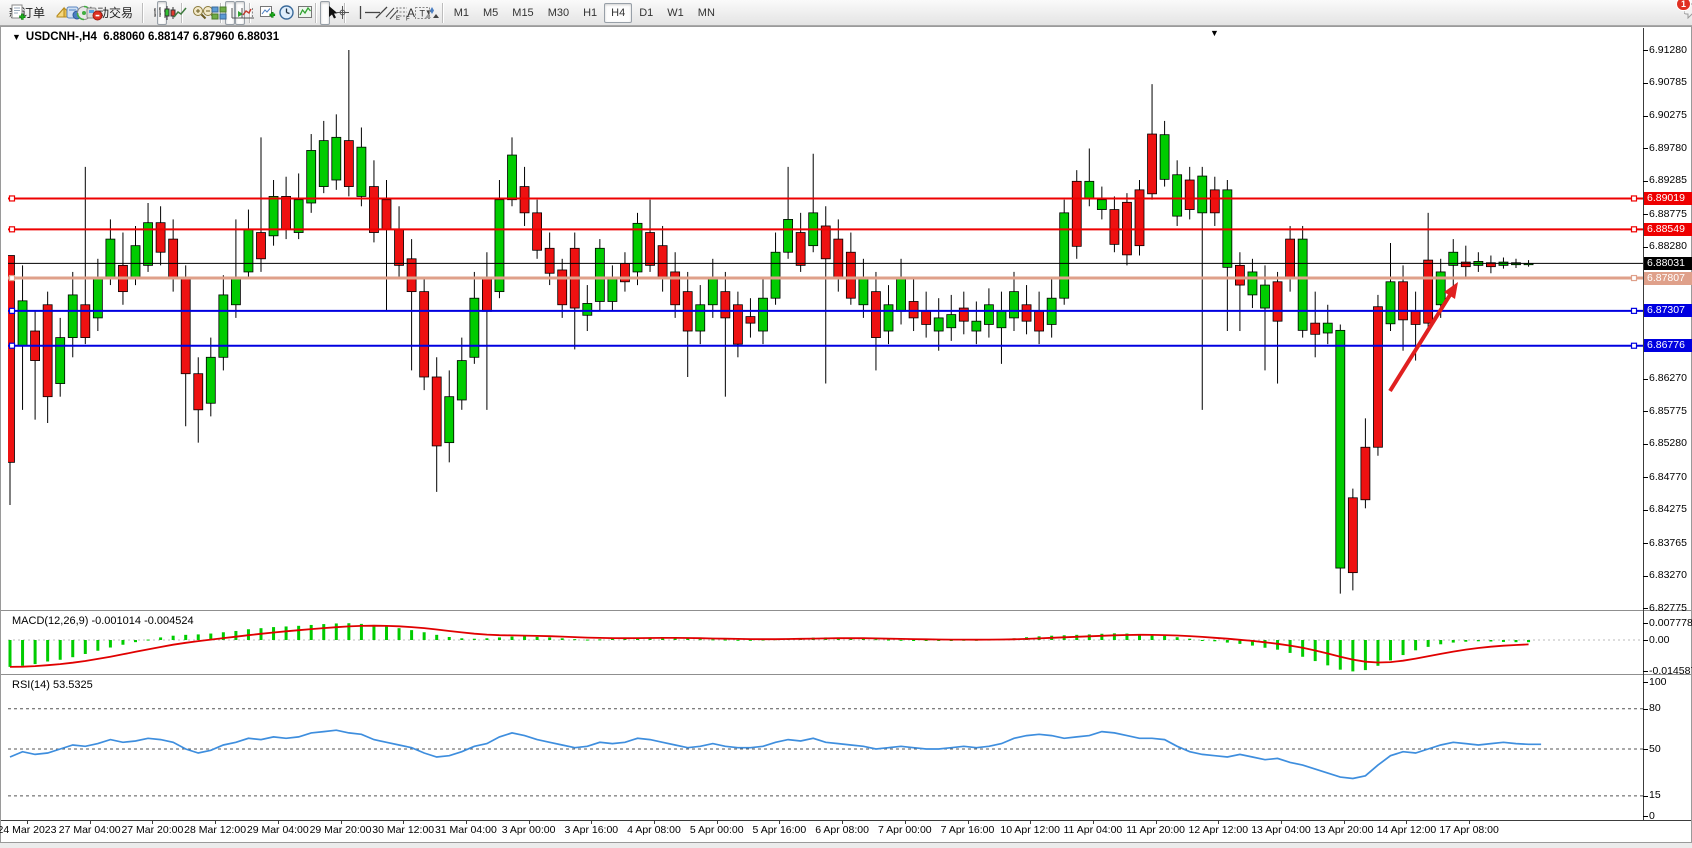  What do you see at coordinates (1420, 343) in the screenshot?
I see `trend-arrow-line` at bounding box center [1420, 343].